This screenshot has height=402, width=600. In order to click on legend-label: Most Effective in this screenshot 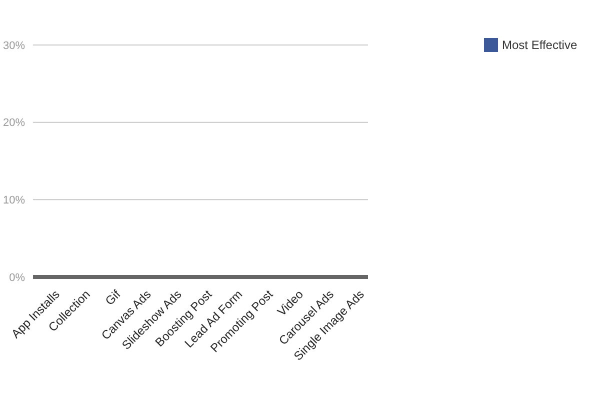, I will do `click(540, 45)`.